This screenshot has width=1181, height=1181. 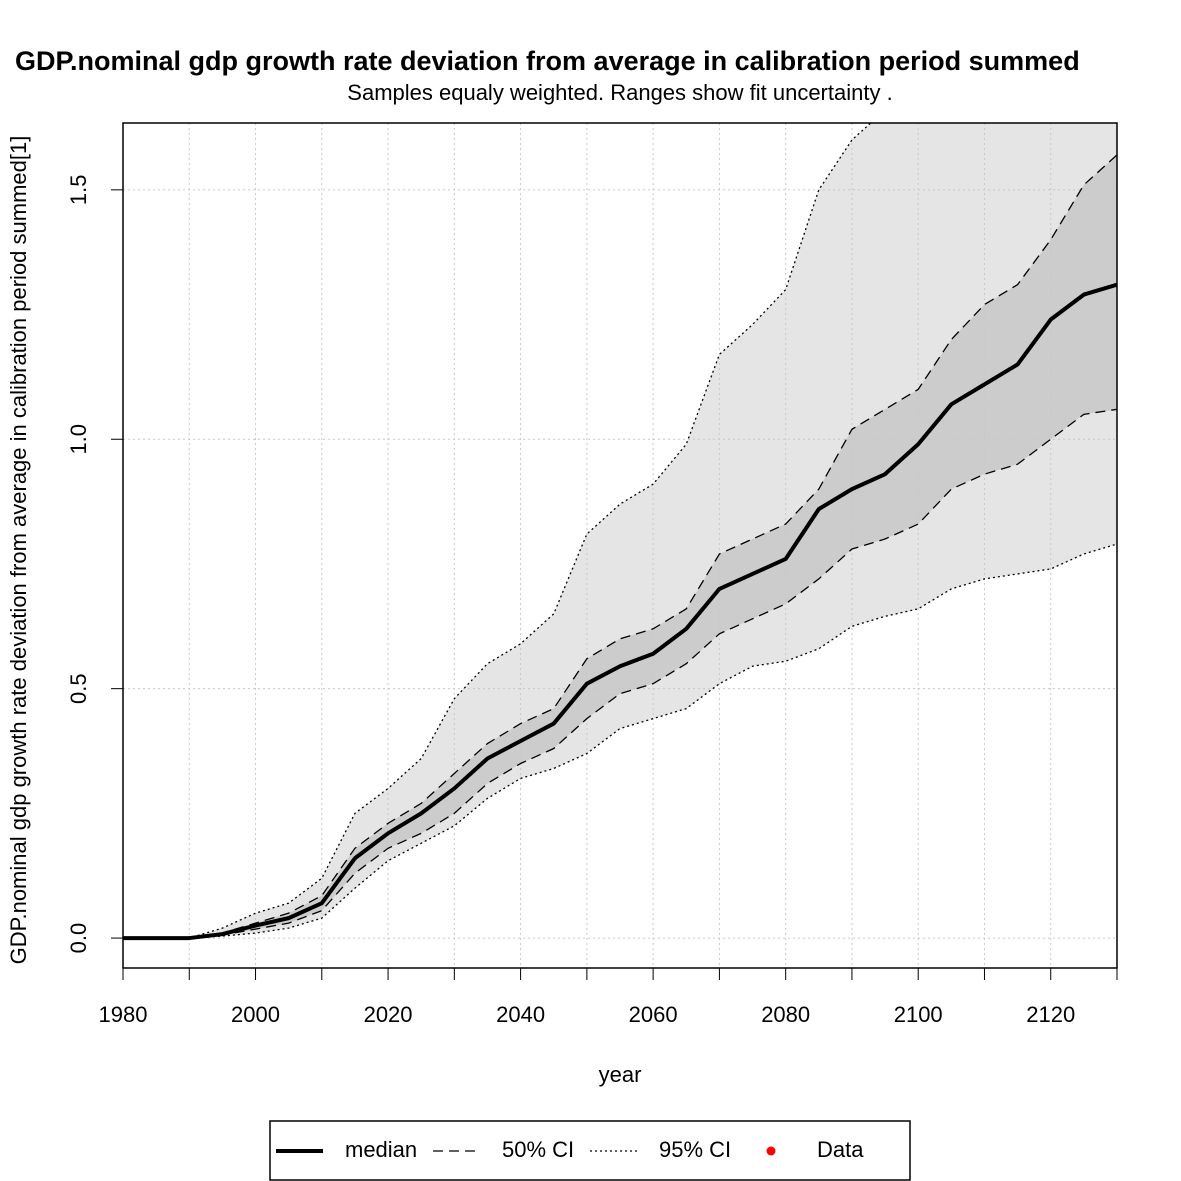 What do you see at coordinates (1050, 1014) in the screenshot?
I see `x-tick-label: 2120` at bounding box center [1050, 1014].